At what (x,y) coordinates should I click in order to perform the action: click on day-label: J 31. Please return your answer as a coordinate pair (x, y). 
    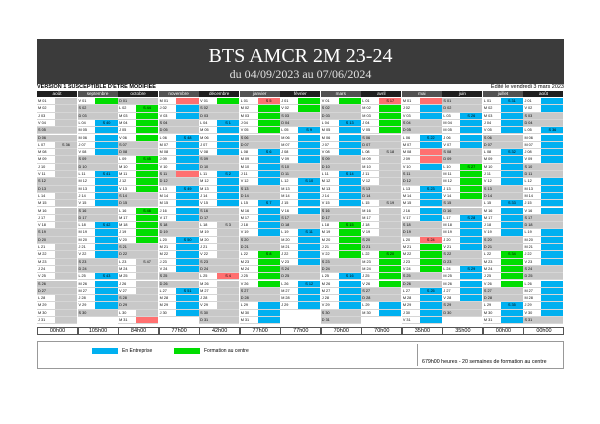
    Looking at the image, I should click on (46, 321).